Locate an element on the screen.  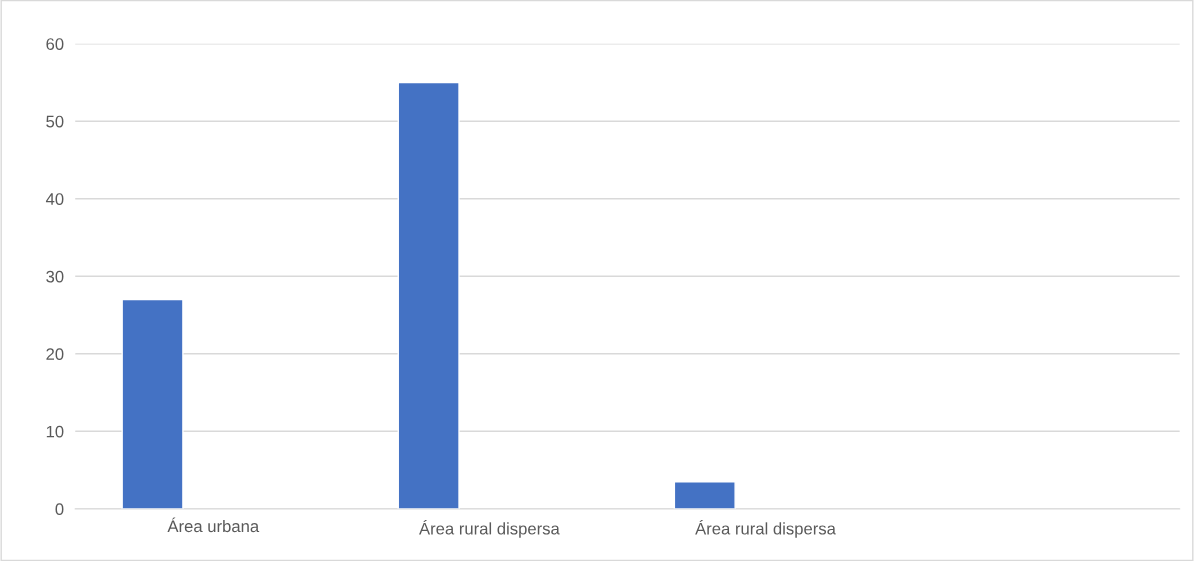
y-tick-label: 0 is located at coordinates (59, 509).